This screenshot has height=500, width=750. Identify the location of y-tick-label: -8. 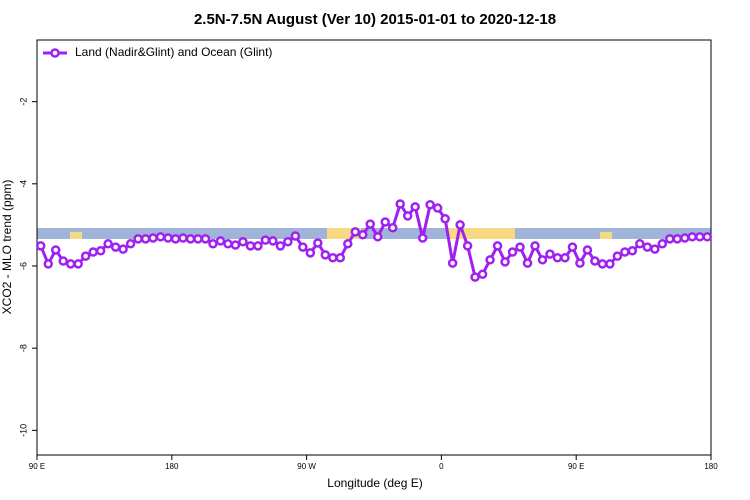
(23, 348).